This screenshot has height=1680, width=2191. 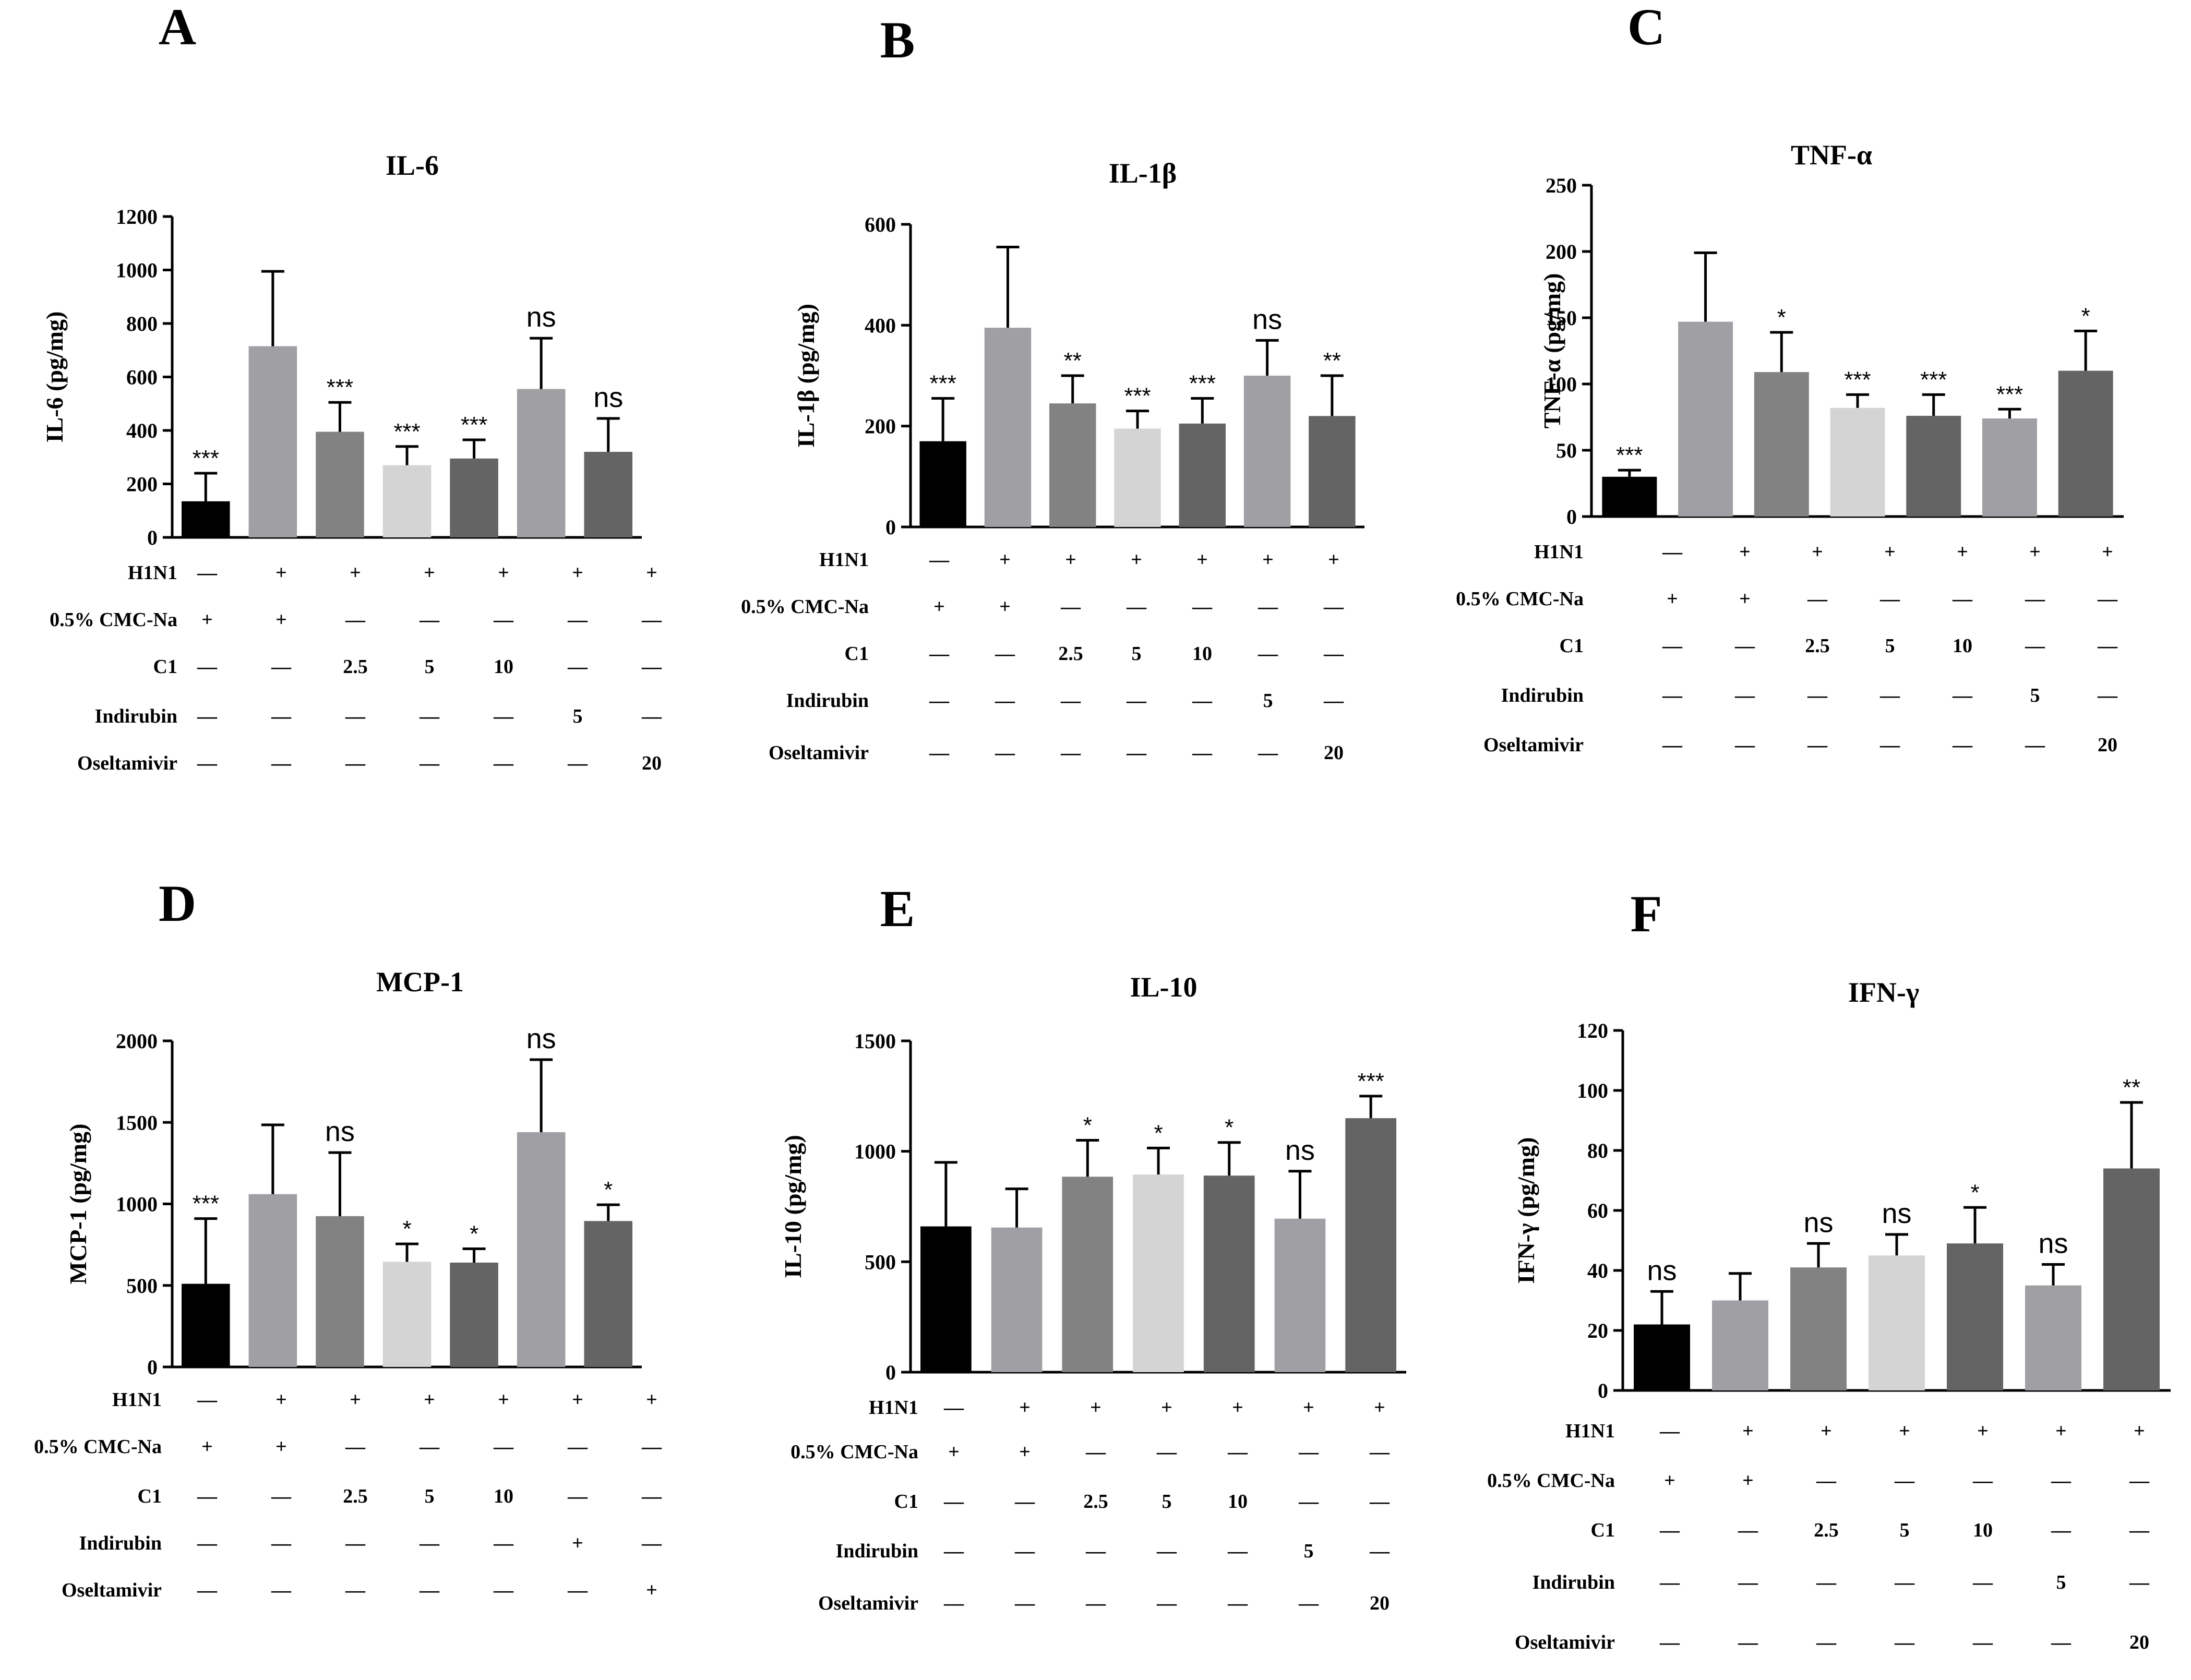 I want to click on panel-letter: B, so click(x=897, y=40).